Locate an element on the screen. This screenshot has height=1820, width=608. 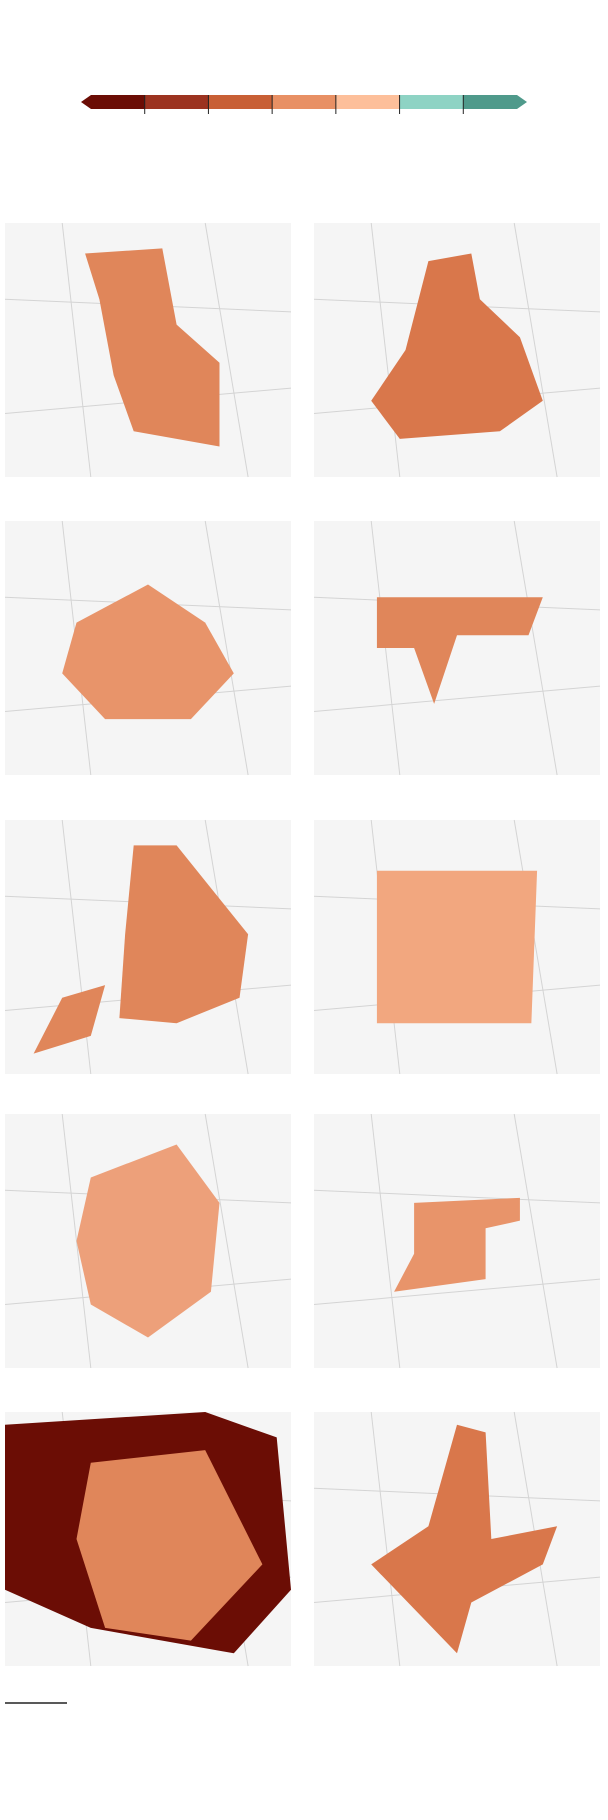
color-legend is located at coordinates (304, 104).